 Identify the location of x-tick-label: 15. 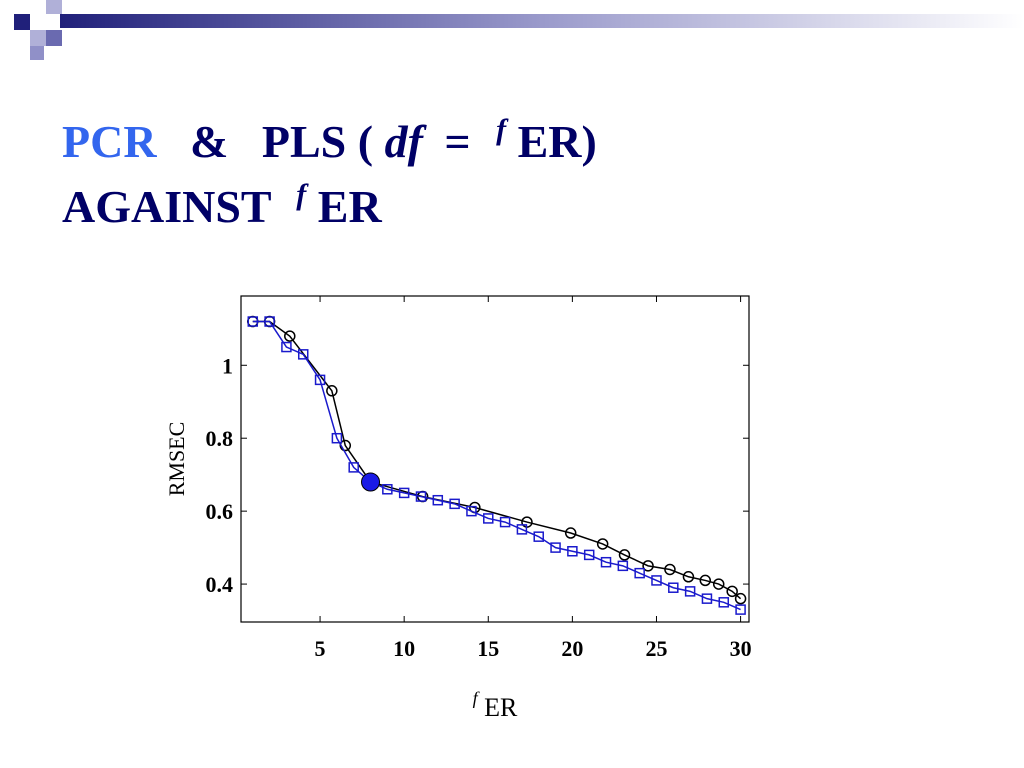
(488, 648).